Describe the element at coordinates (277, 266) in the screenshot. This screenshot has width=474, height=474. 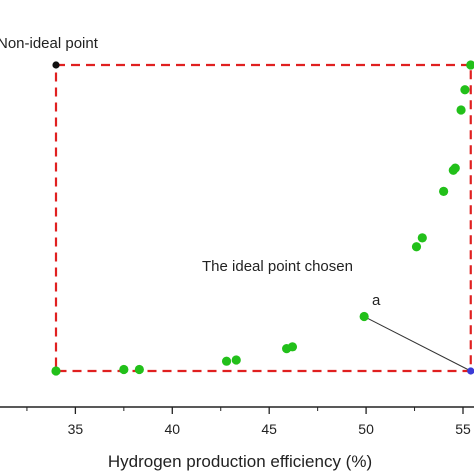
I see `ideal-annotation: The ideal point chosen` at that location.